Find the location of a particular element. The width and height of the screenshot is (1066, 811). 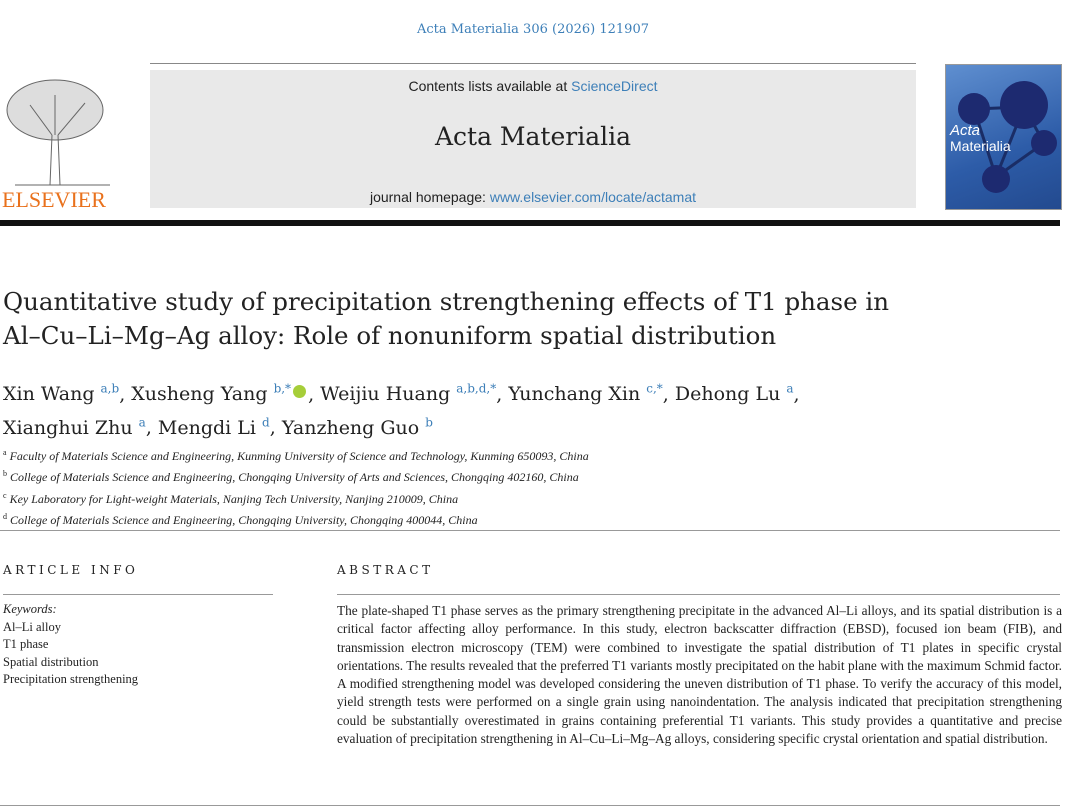

author: Xin Wang a,b is located at coordinates (61, 394).